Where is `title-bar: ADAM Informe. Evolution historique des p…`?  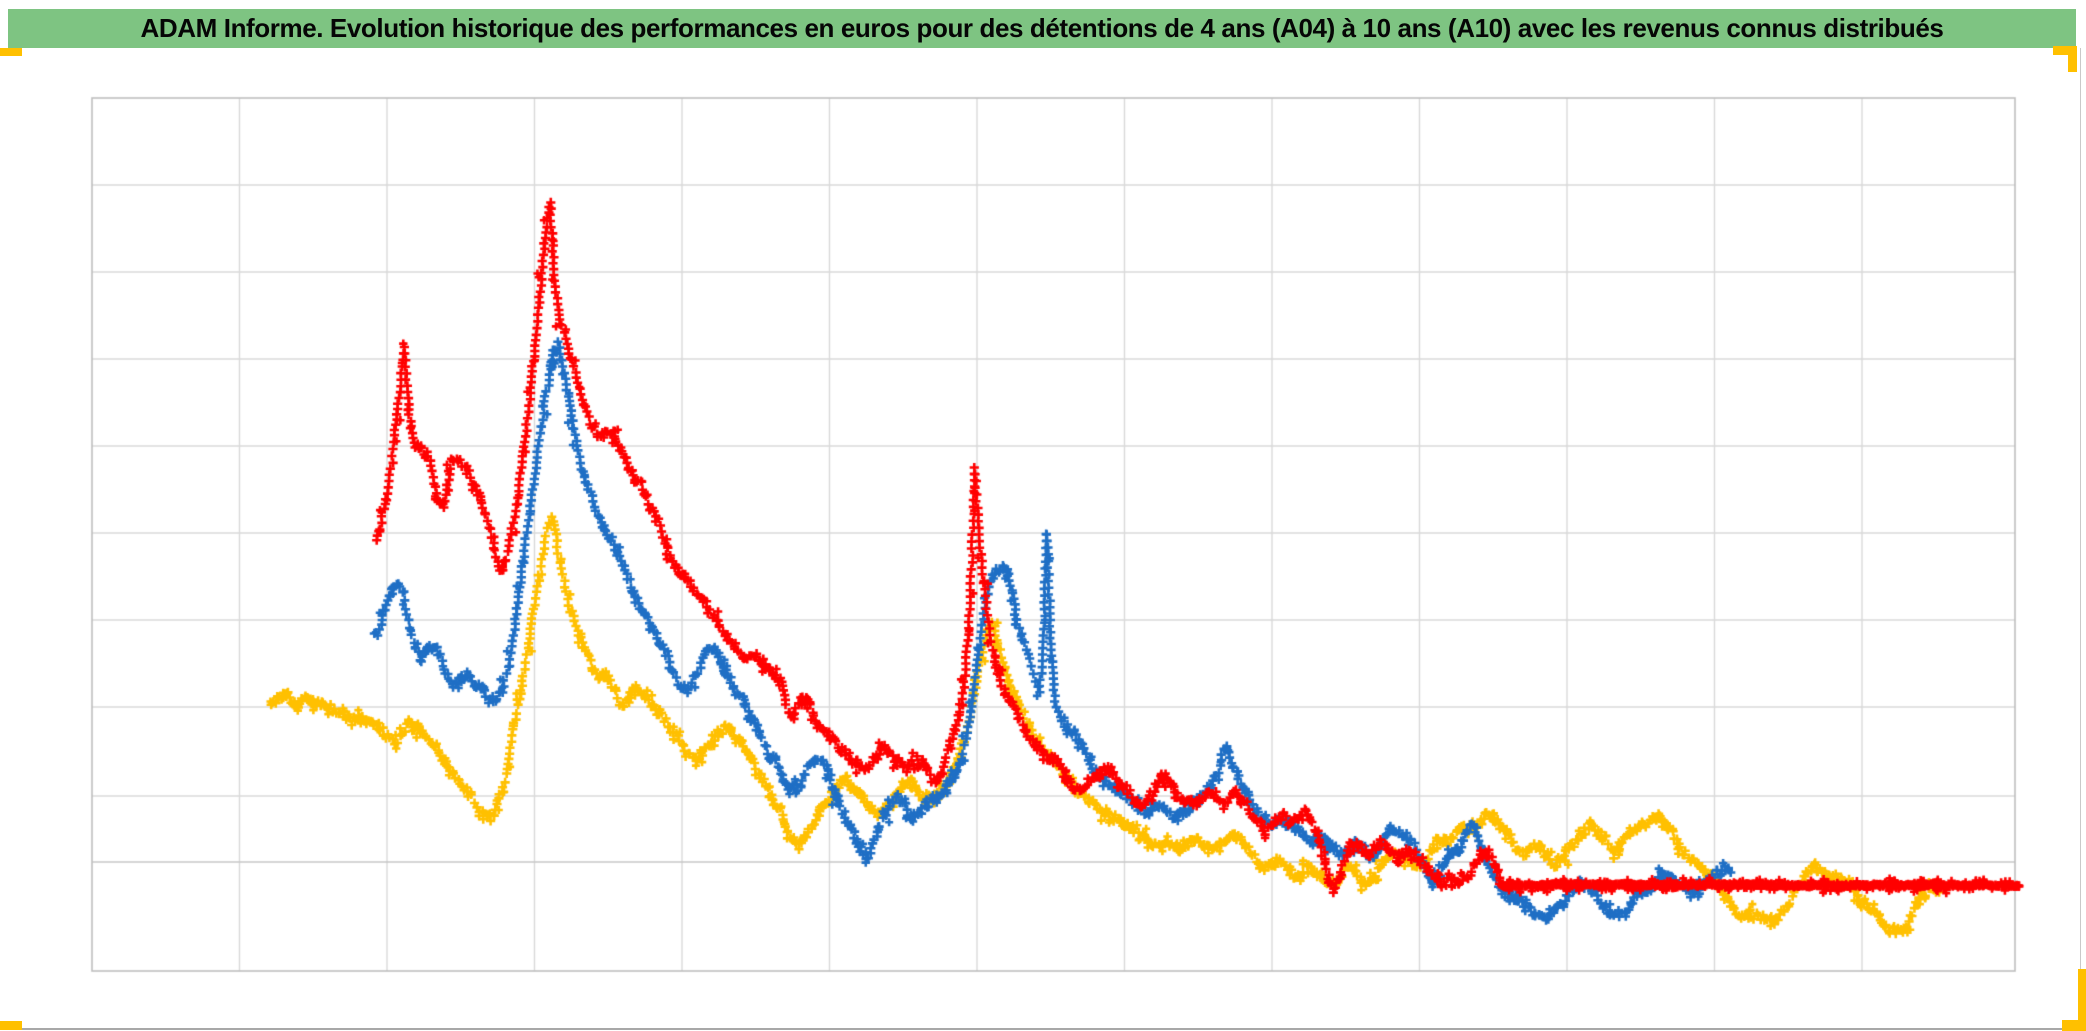 title-bar: ADAM Informe. Evolution historique des p… is located at coordinates (1042, 28).